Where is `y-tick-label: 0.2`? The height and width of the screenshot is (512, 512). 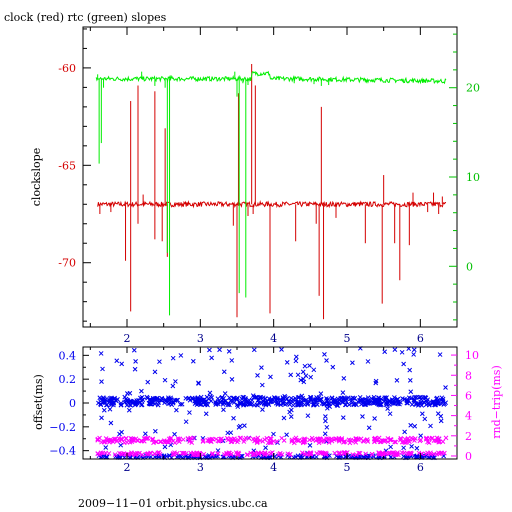
y-tick-label: 0.2 is located at coordinates (68, 379).